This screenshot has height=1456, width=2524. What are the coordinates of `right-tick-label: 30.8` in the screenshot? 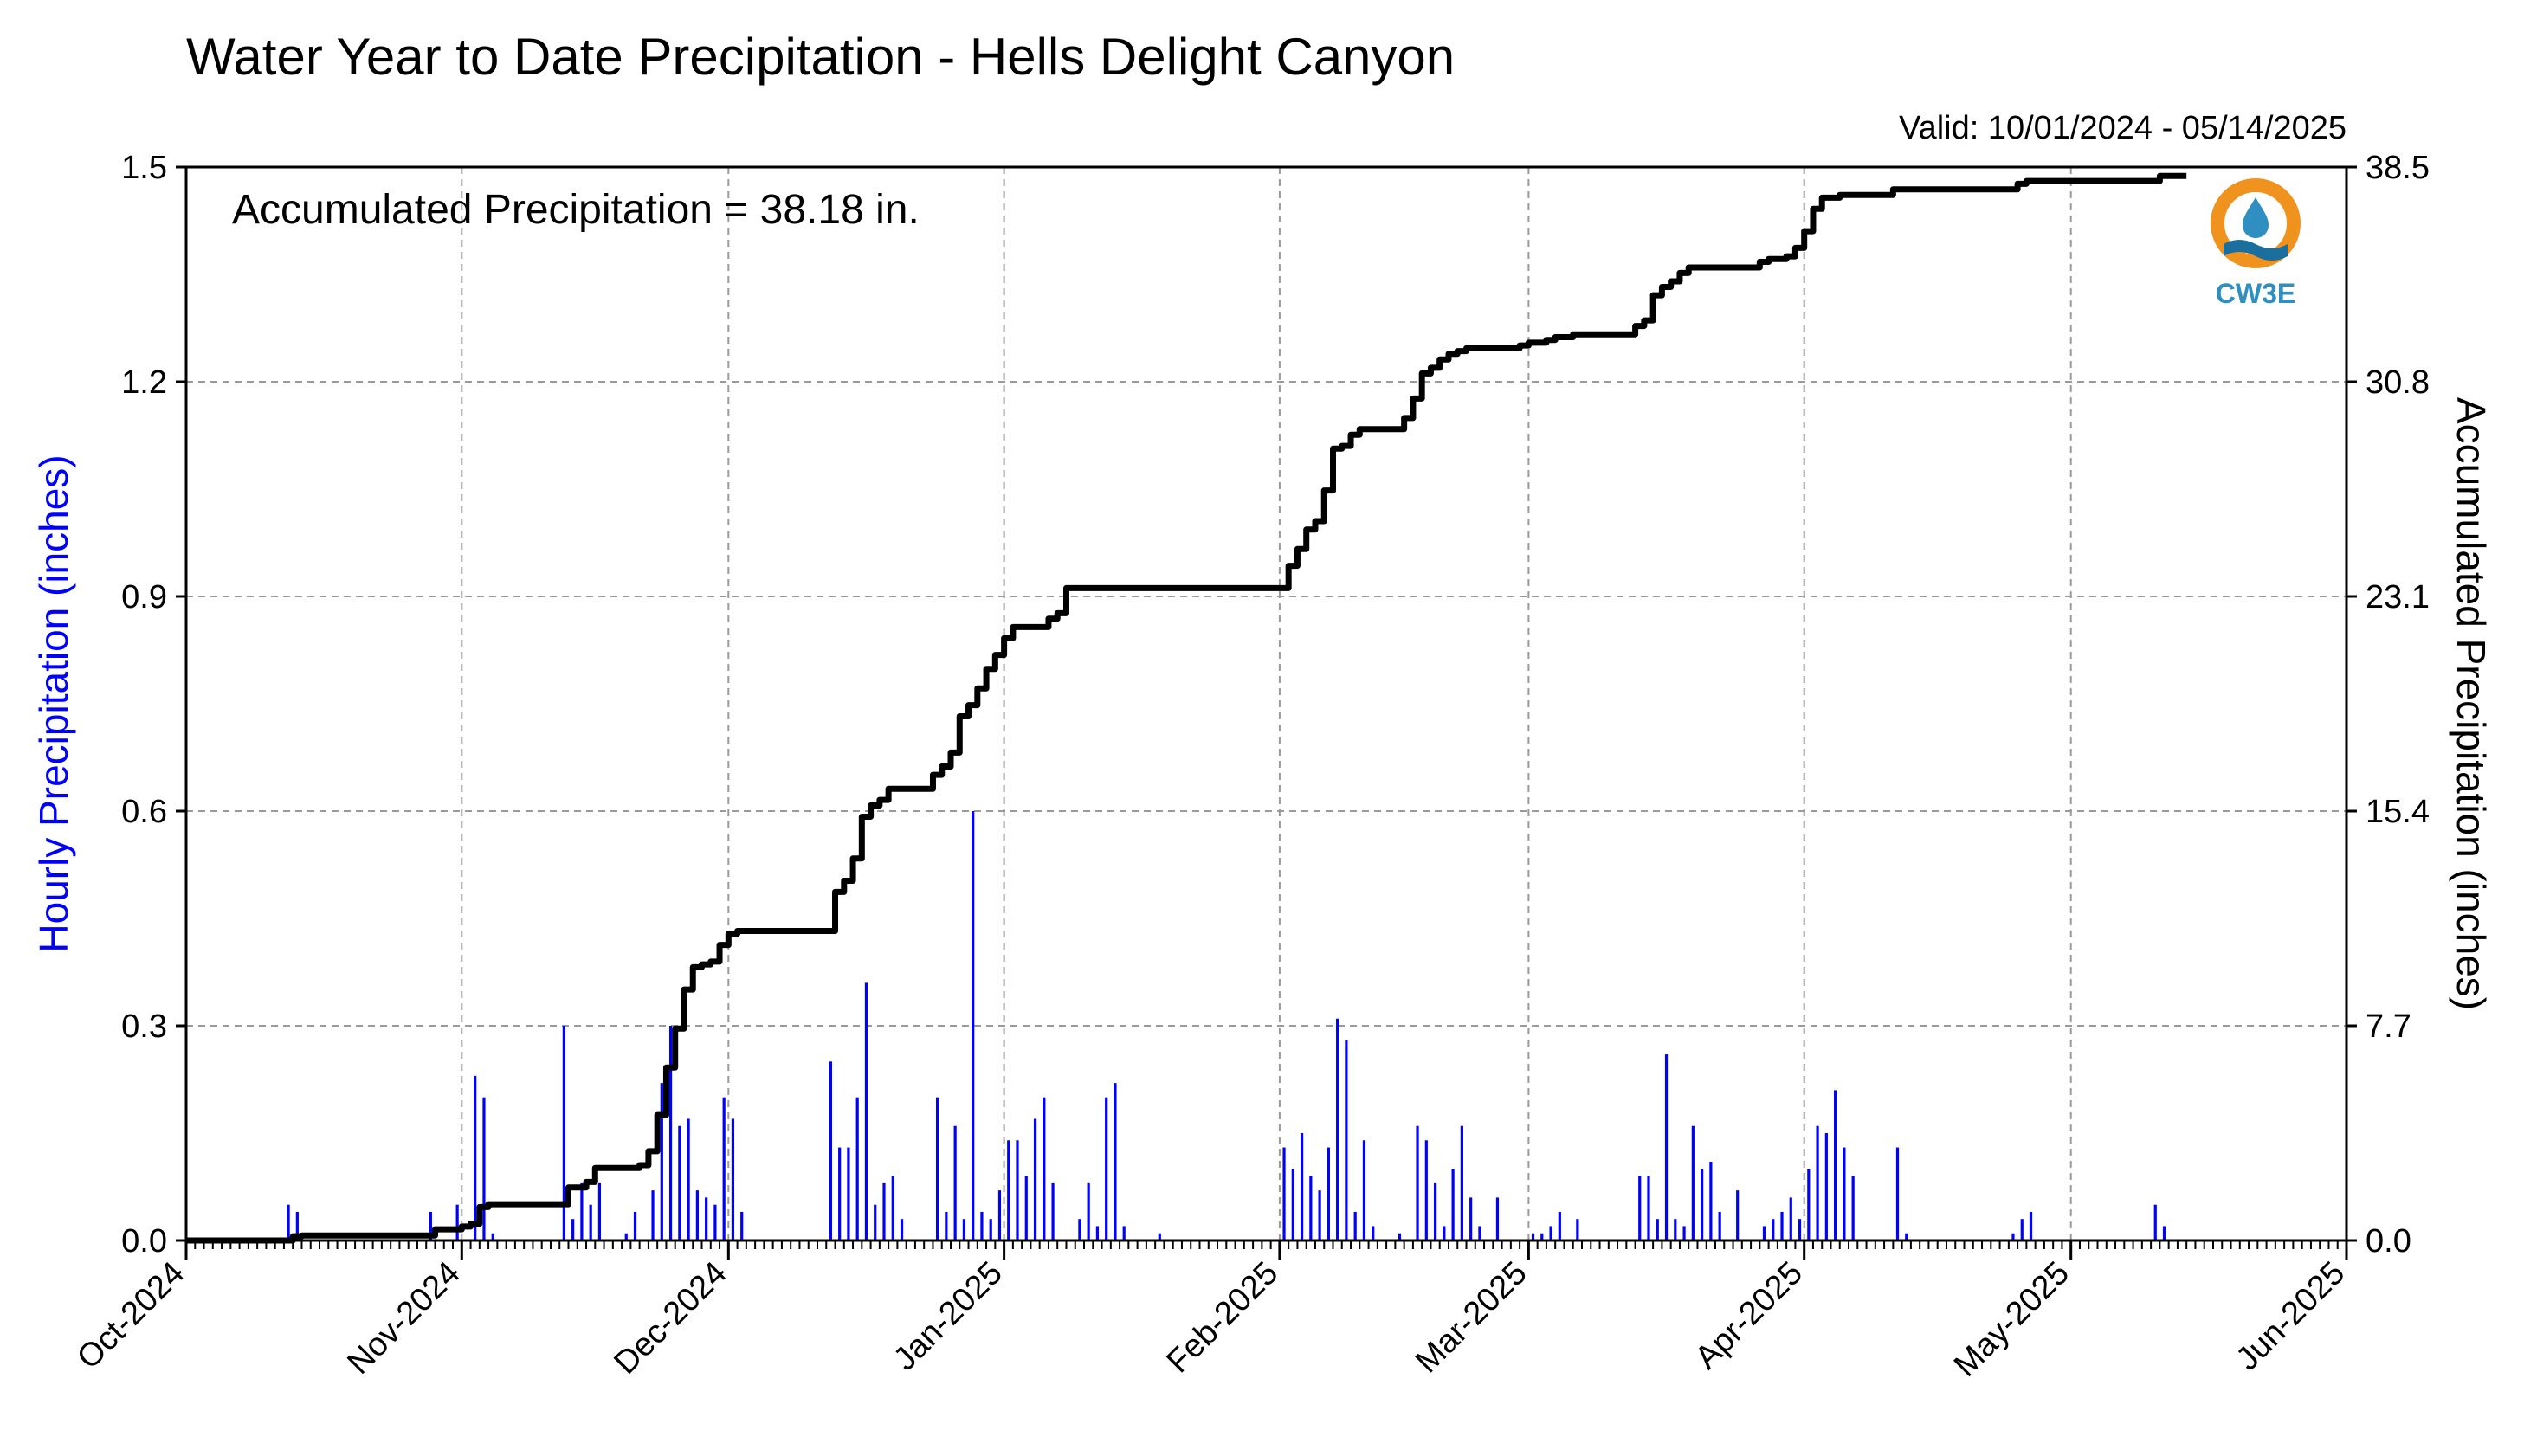 It's located at (2398, 382).